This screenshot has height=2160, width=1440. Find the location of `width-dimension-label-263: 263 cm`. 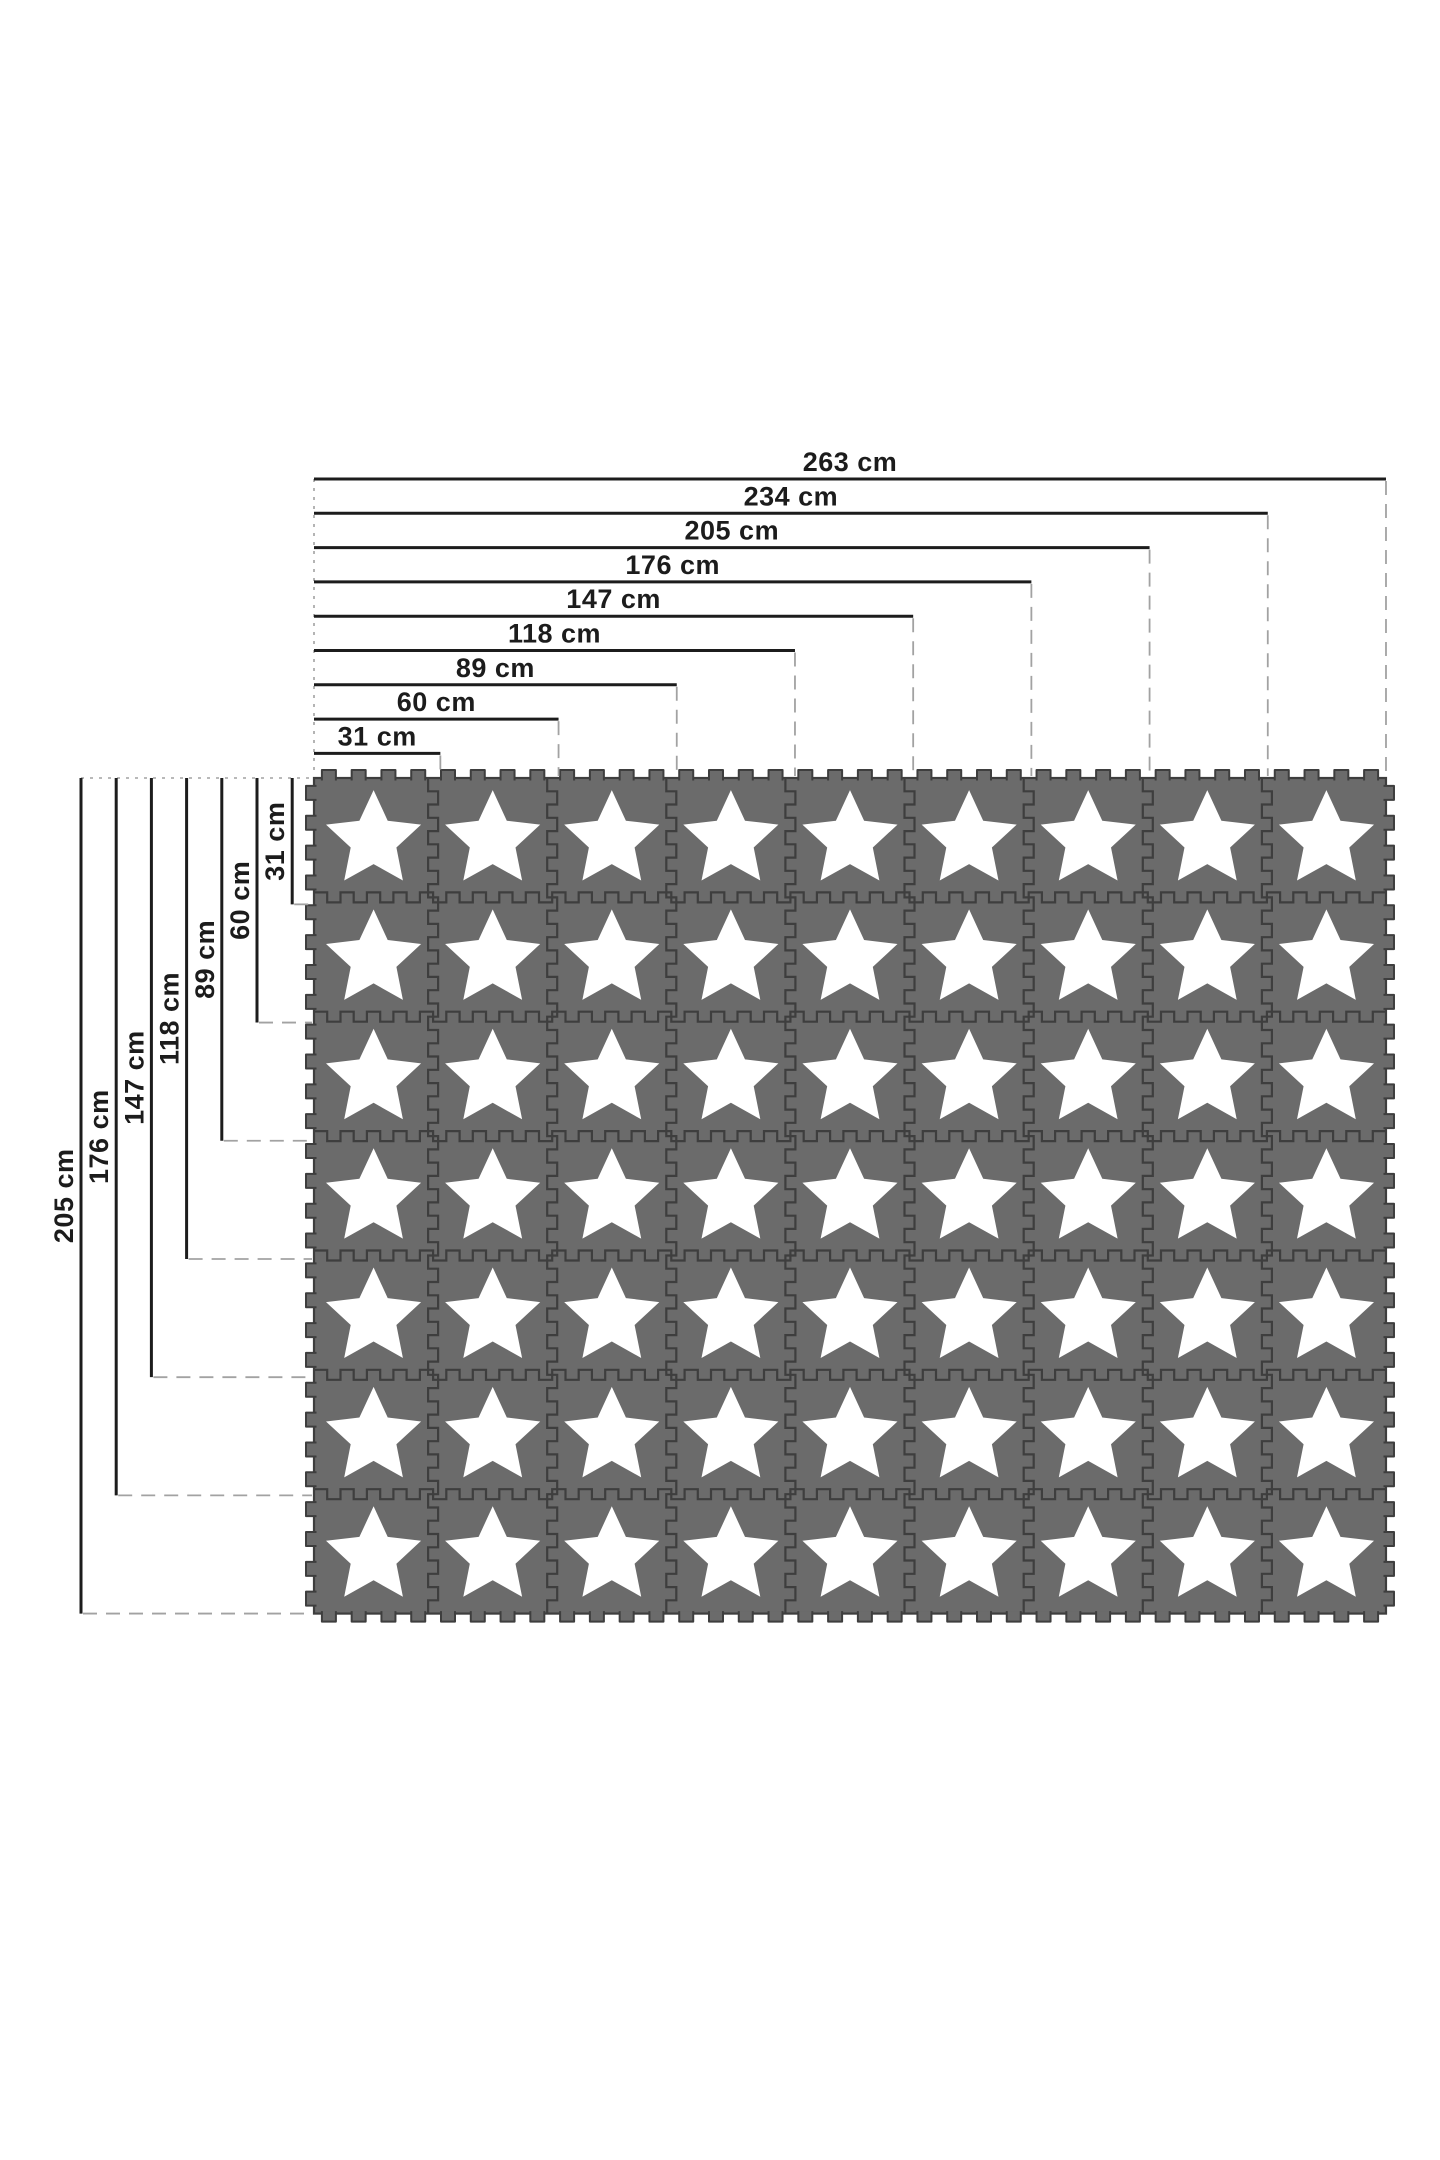

width-dimension-label-263: 263 cm is located at coordinates (850, 462).